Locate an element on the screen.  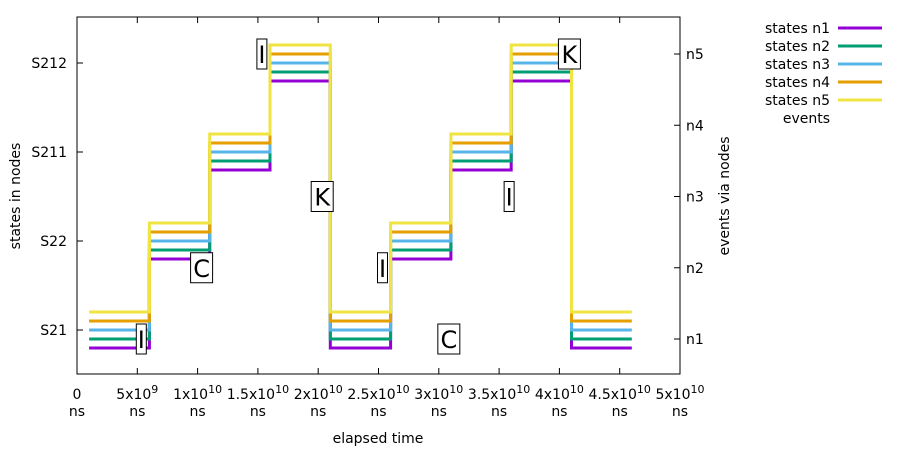
legend-label: states n5 is located at coordinates (797, 101).